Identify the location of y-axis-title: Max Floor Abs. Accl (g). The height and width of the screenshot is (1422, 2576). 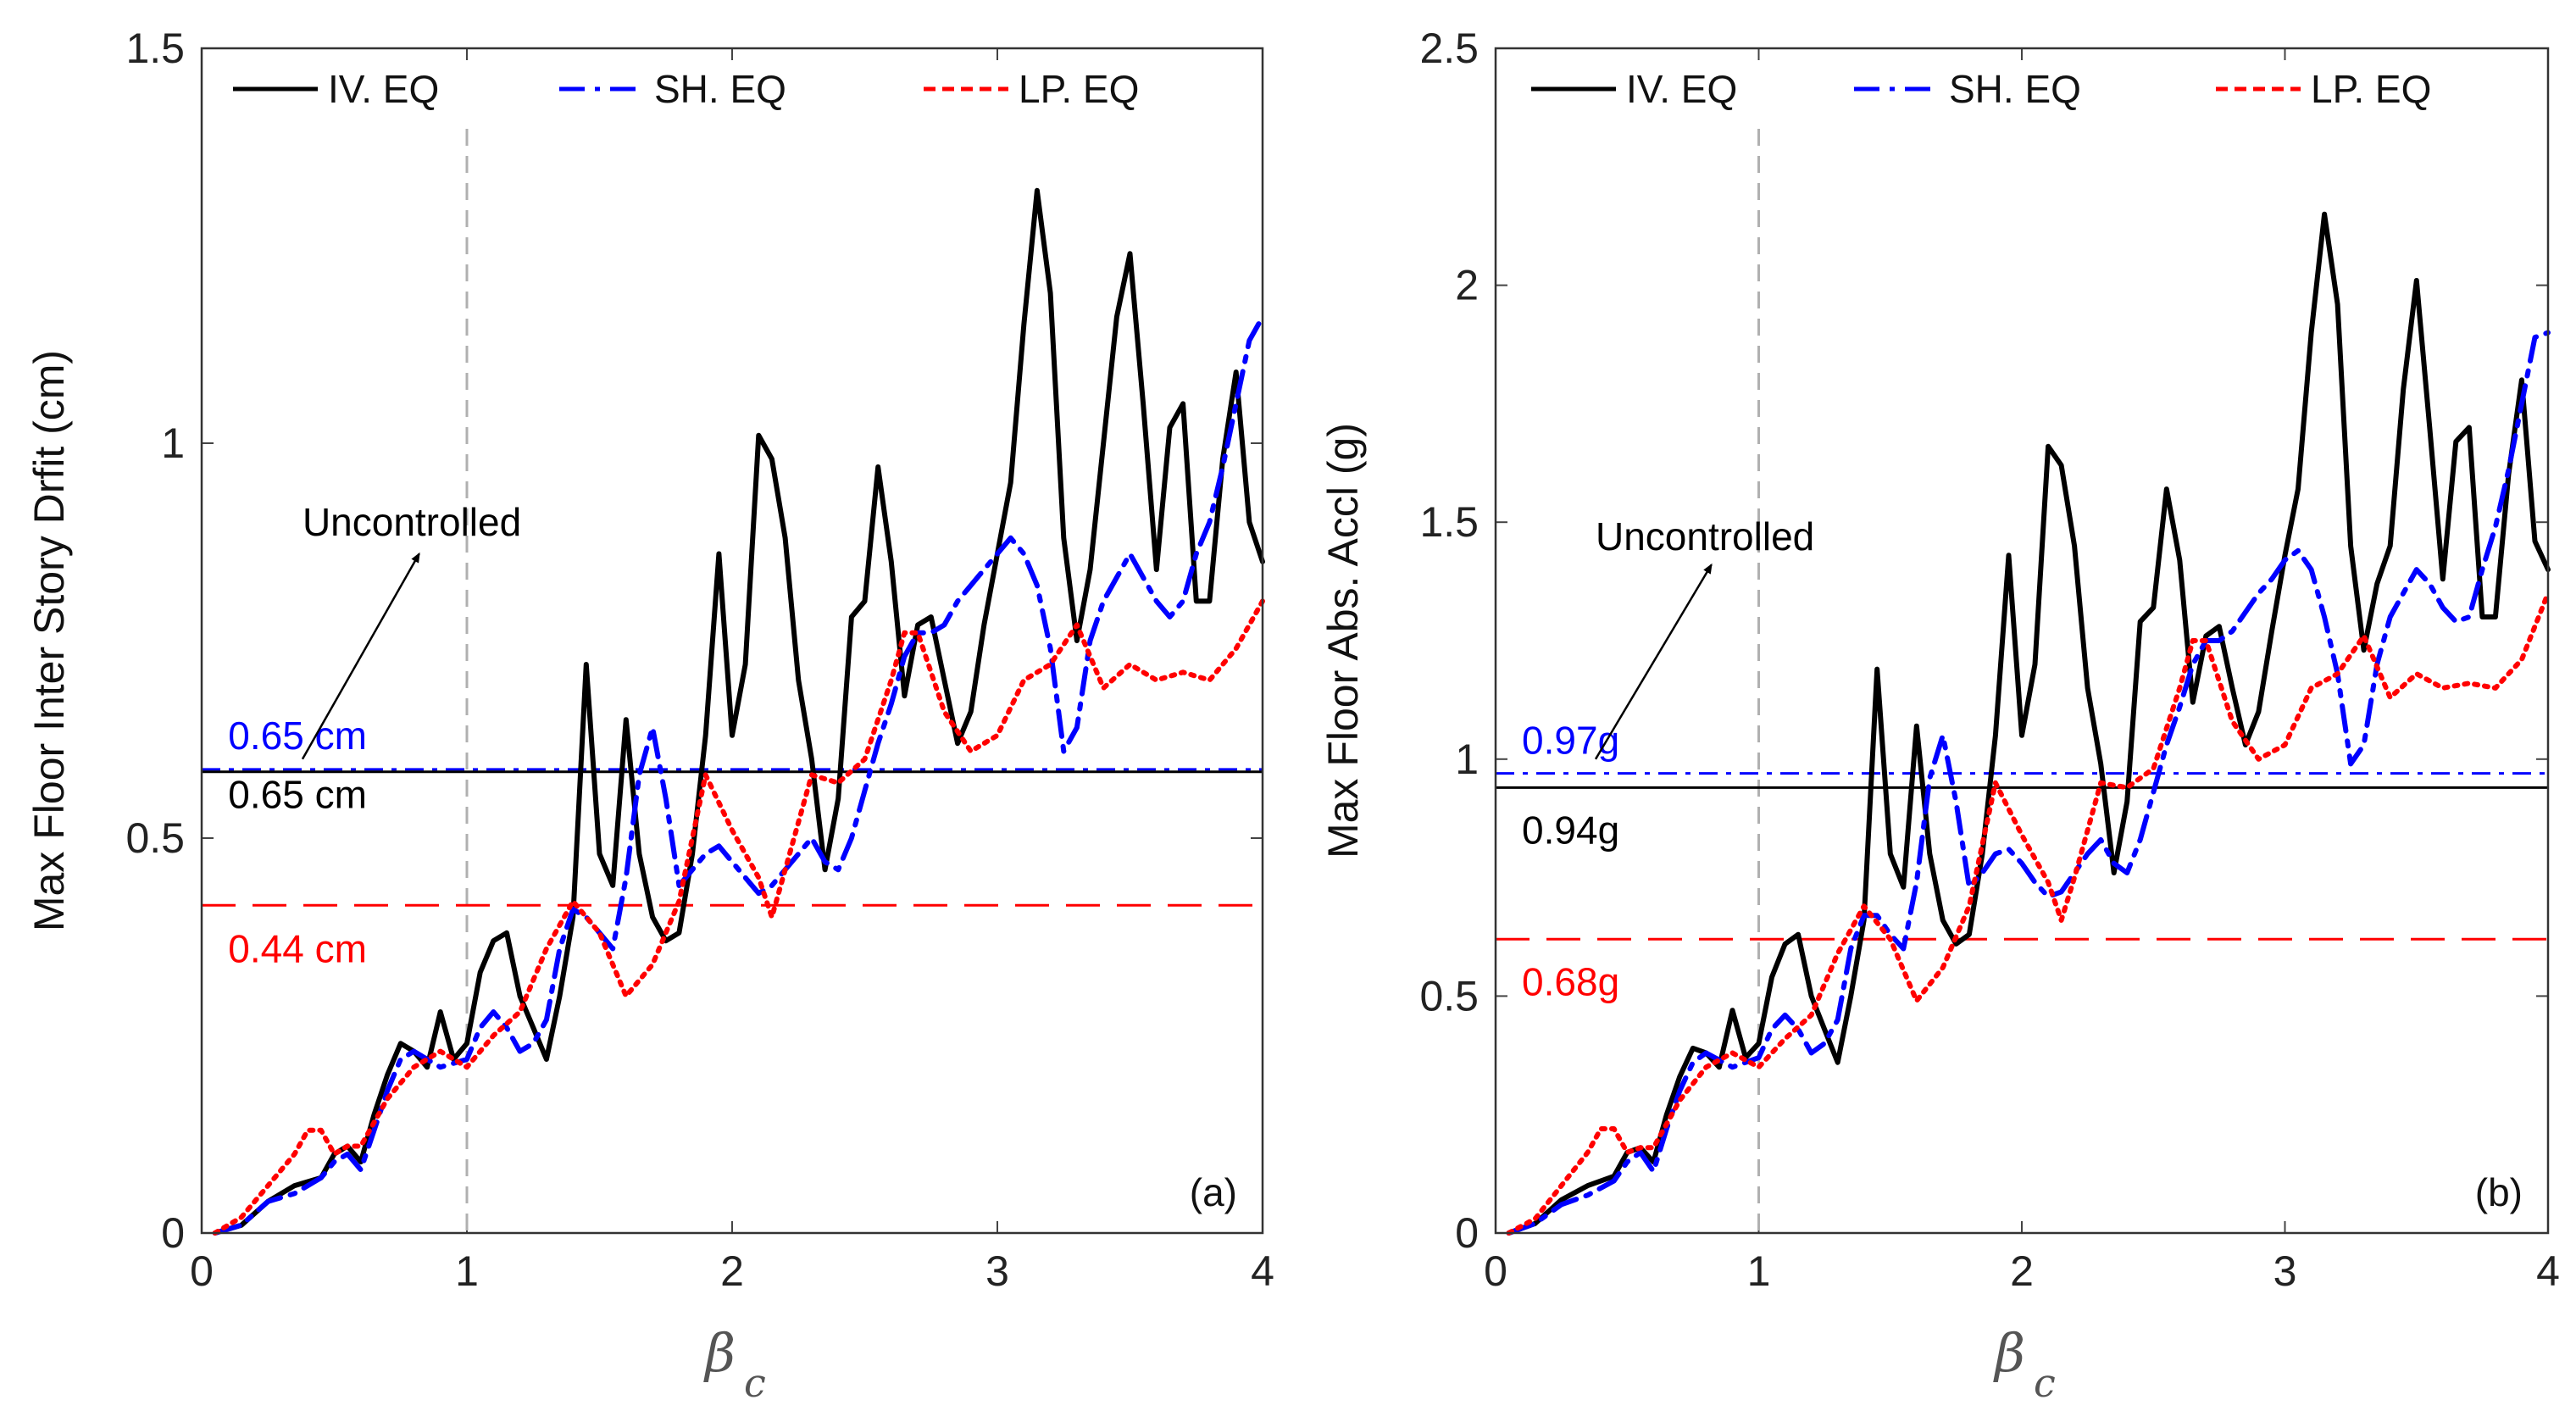
(1343, 640).